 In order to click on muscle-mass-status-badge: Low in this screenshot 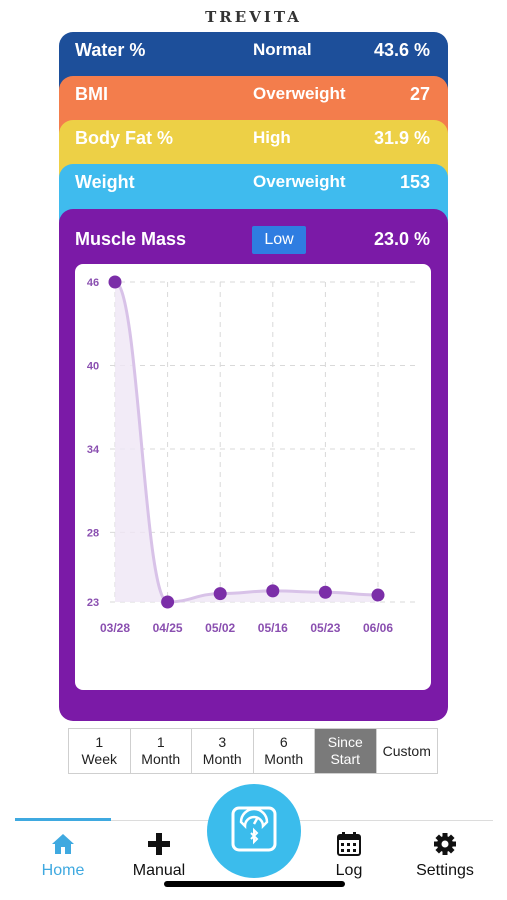, I will do `click(279, 240)`.